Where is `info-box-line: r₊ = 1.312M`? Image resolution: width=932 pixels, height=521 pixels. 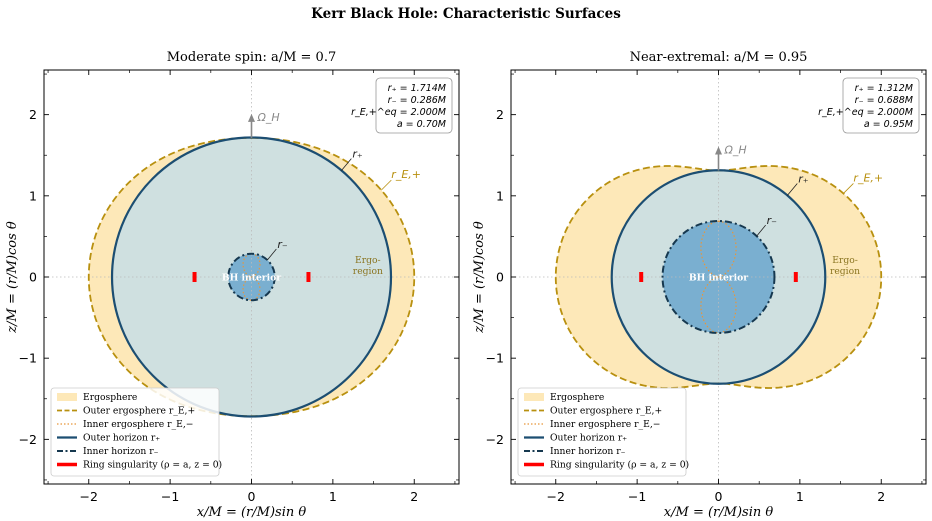 info-box-line: r₊ = 1.312M is located at coordinates (884, 88).